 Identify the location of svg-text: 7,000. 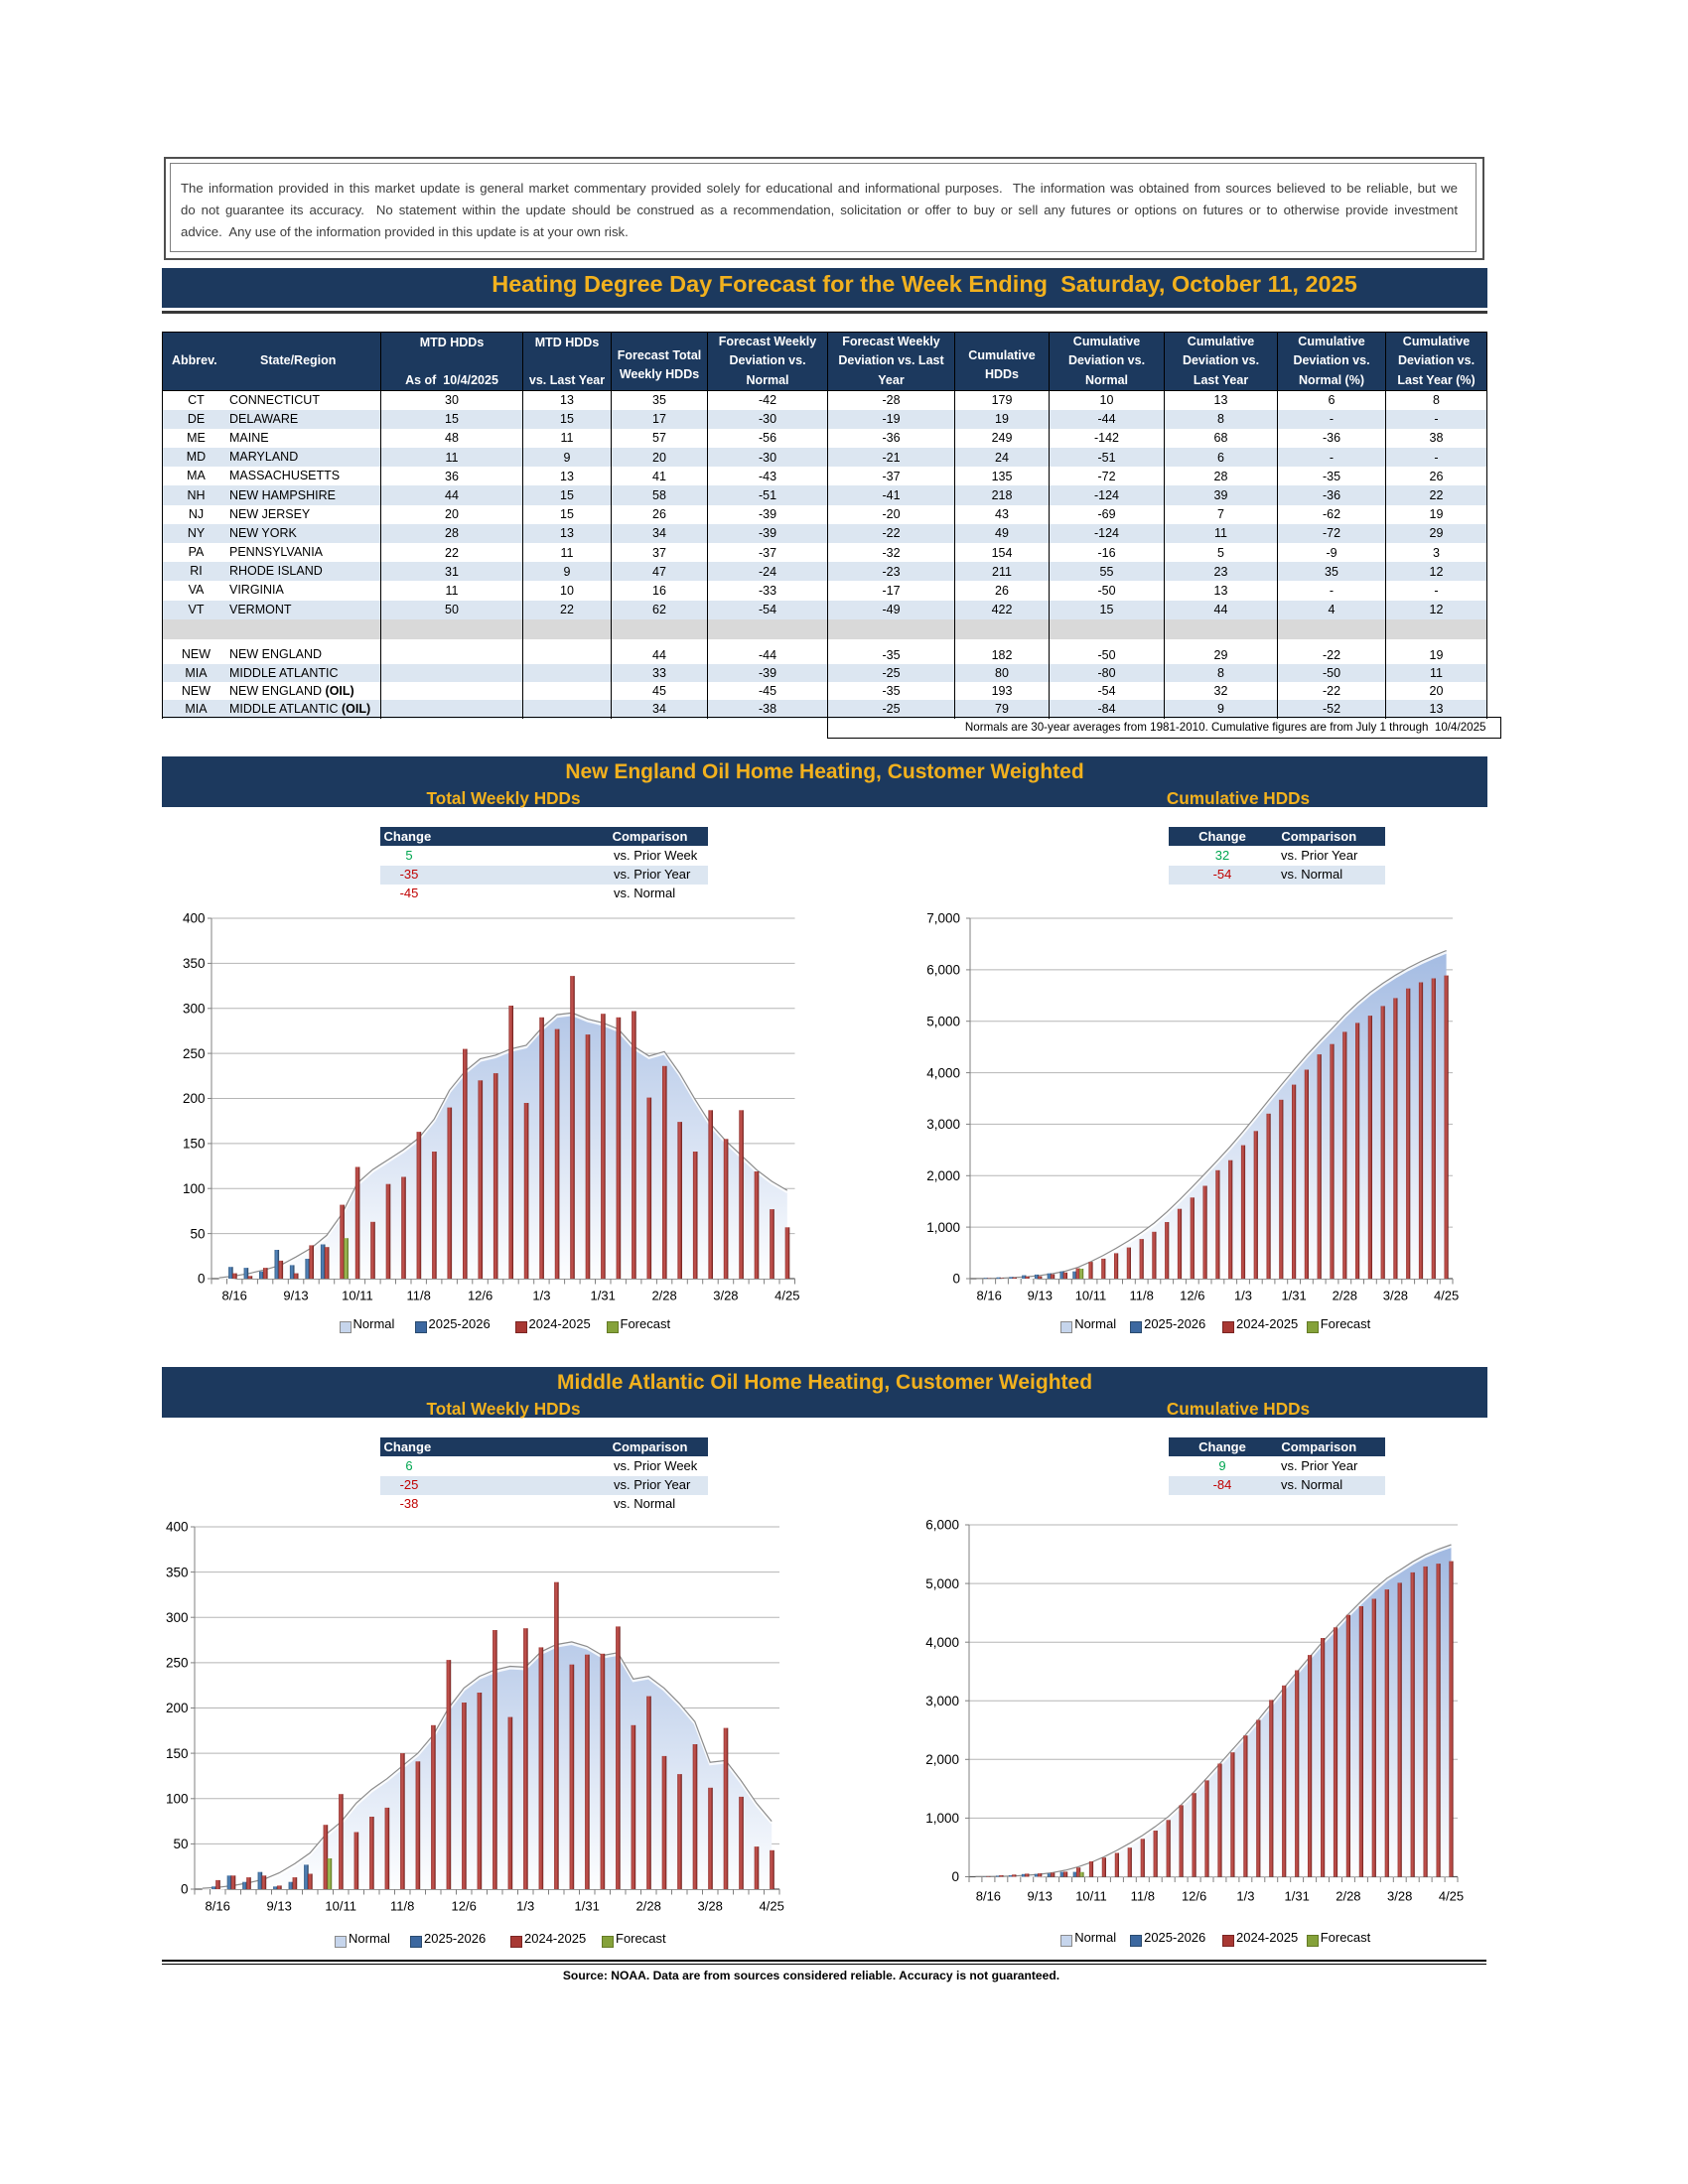
(943, 918).